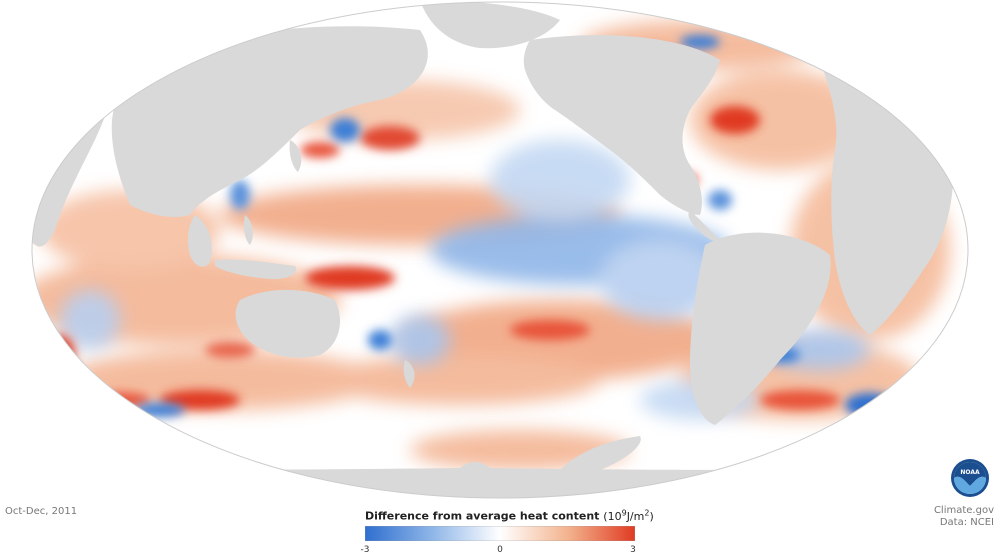  What do you see at coordinates (633, 549) in the screenshot?
I see `legend-max-label: 3` at bounding box center [633, 549].